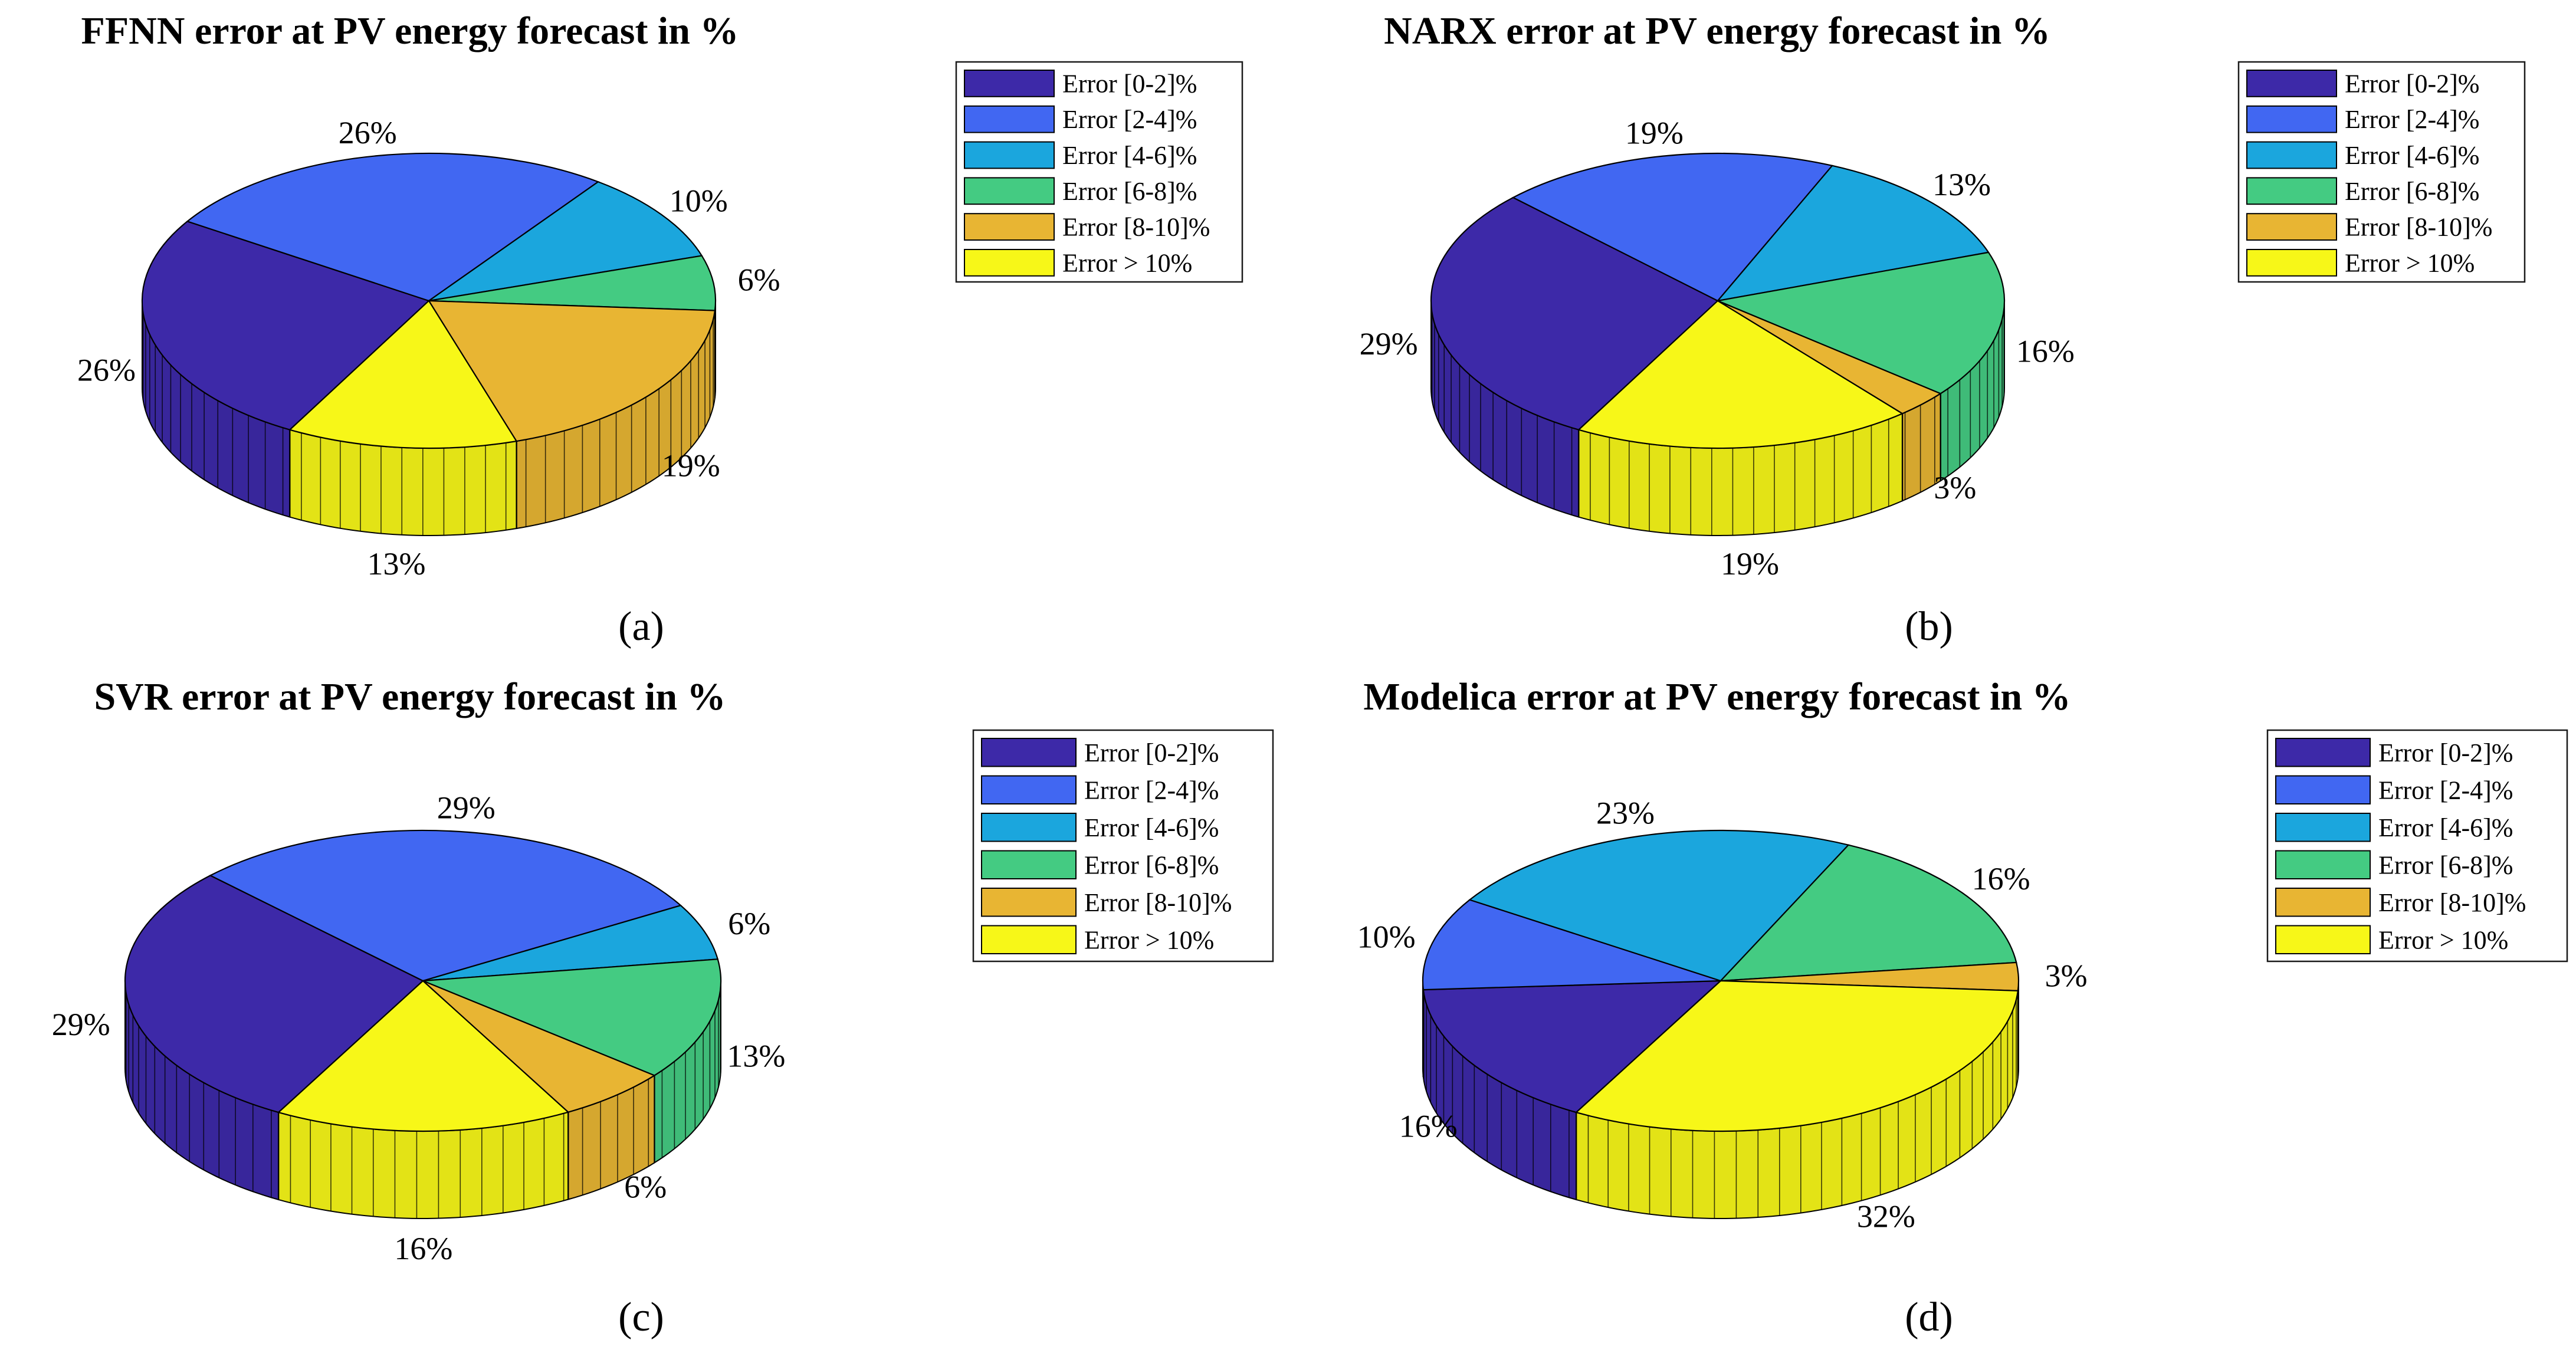 The width and height of the screenshot is (2576, 1363). Describe the element at coordinates (749, 923) in the screenshot. I see `slice-label-3: 6%` at that location.